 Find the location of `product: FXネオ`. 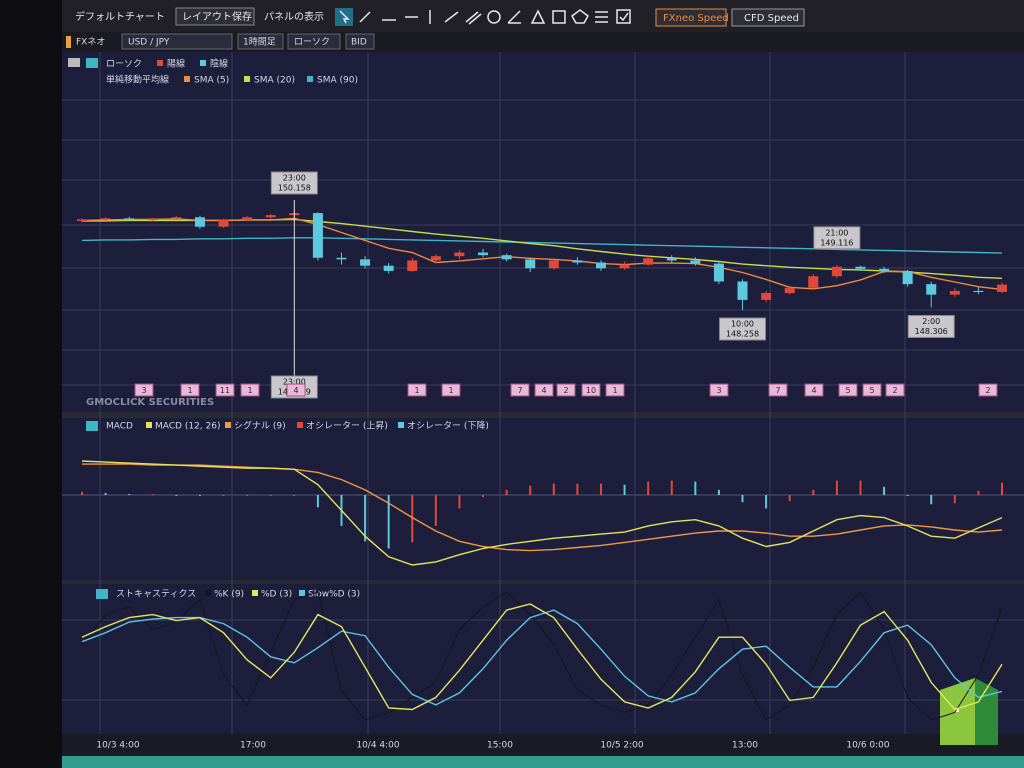

product: FXネオ is located at coordinates (90, 42).